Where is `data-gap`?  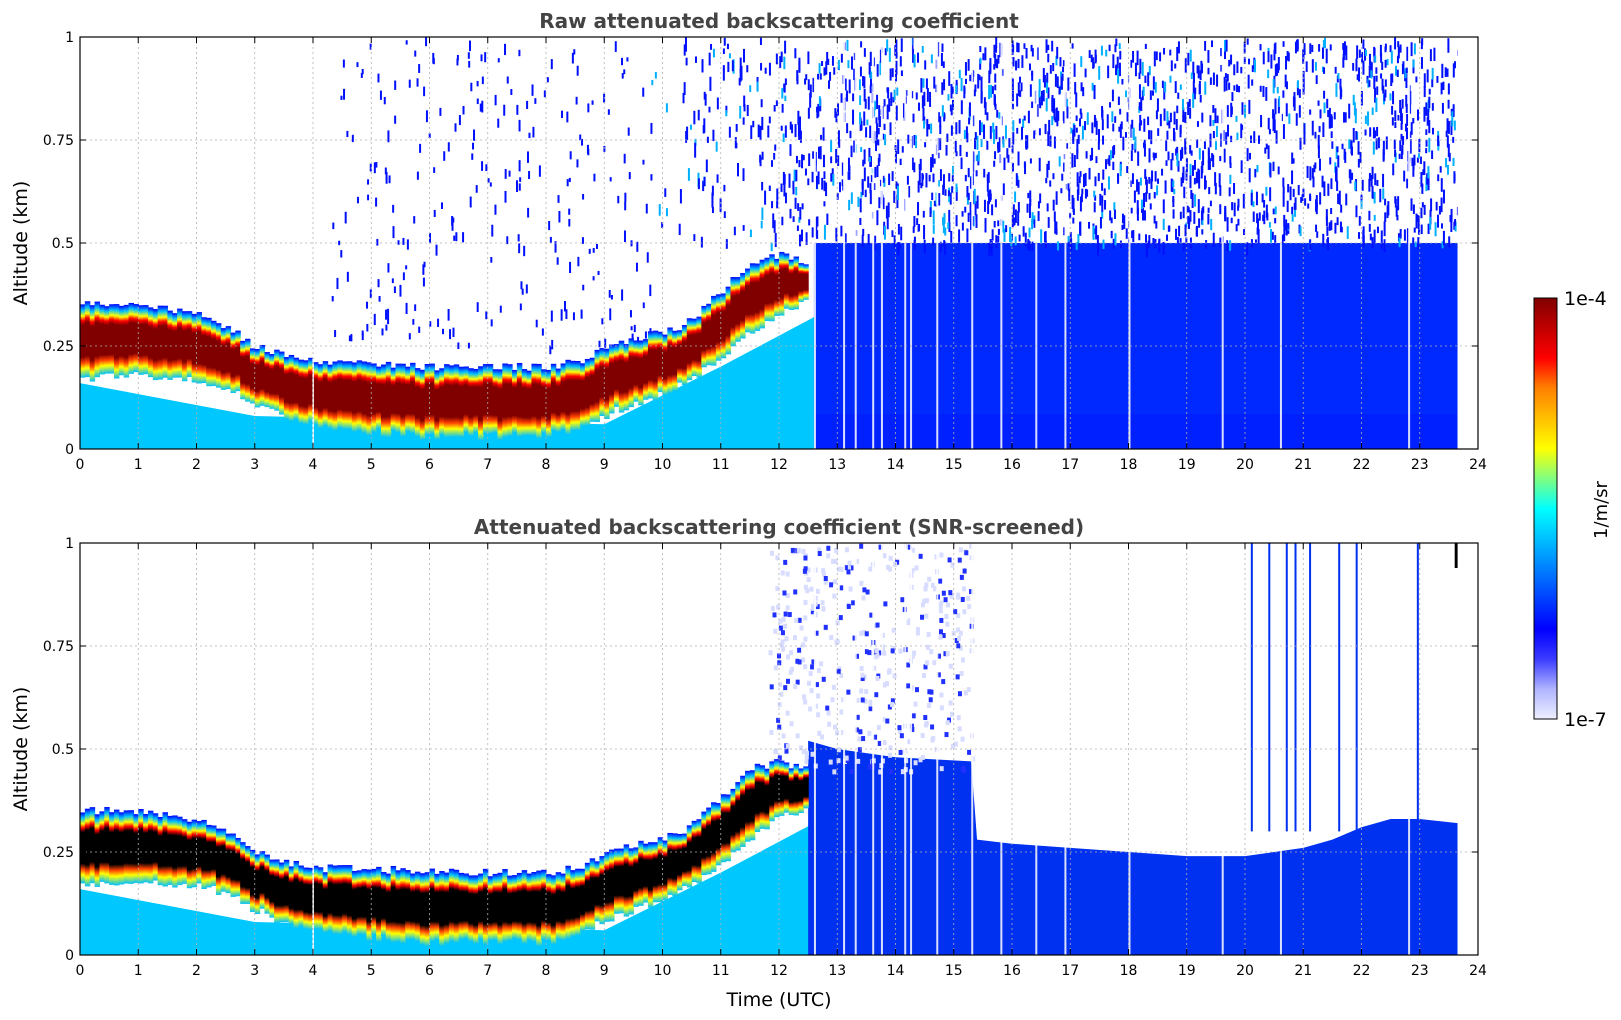
data-gap is located at coordinates (844, 749).